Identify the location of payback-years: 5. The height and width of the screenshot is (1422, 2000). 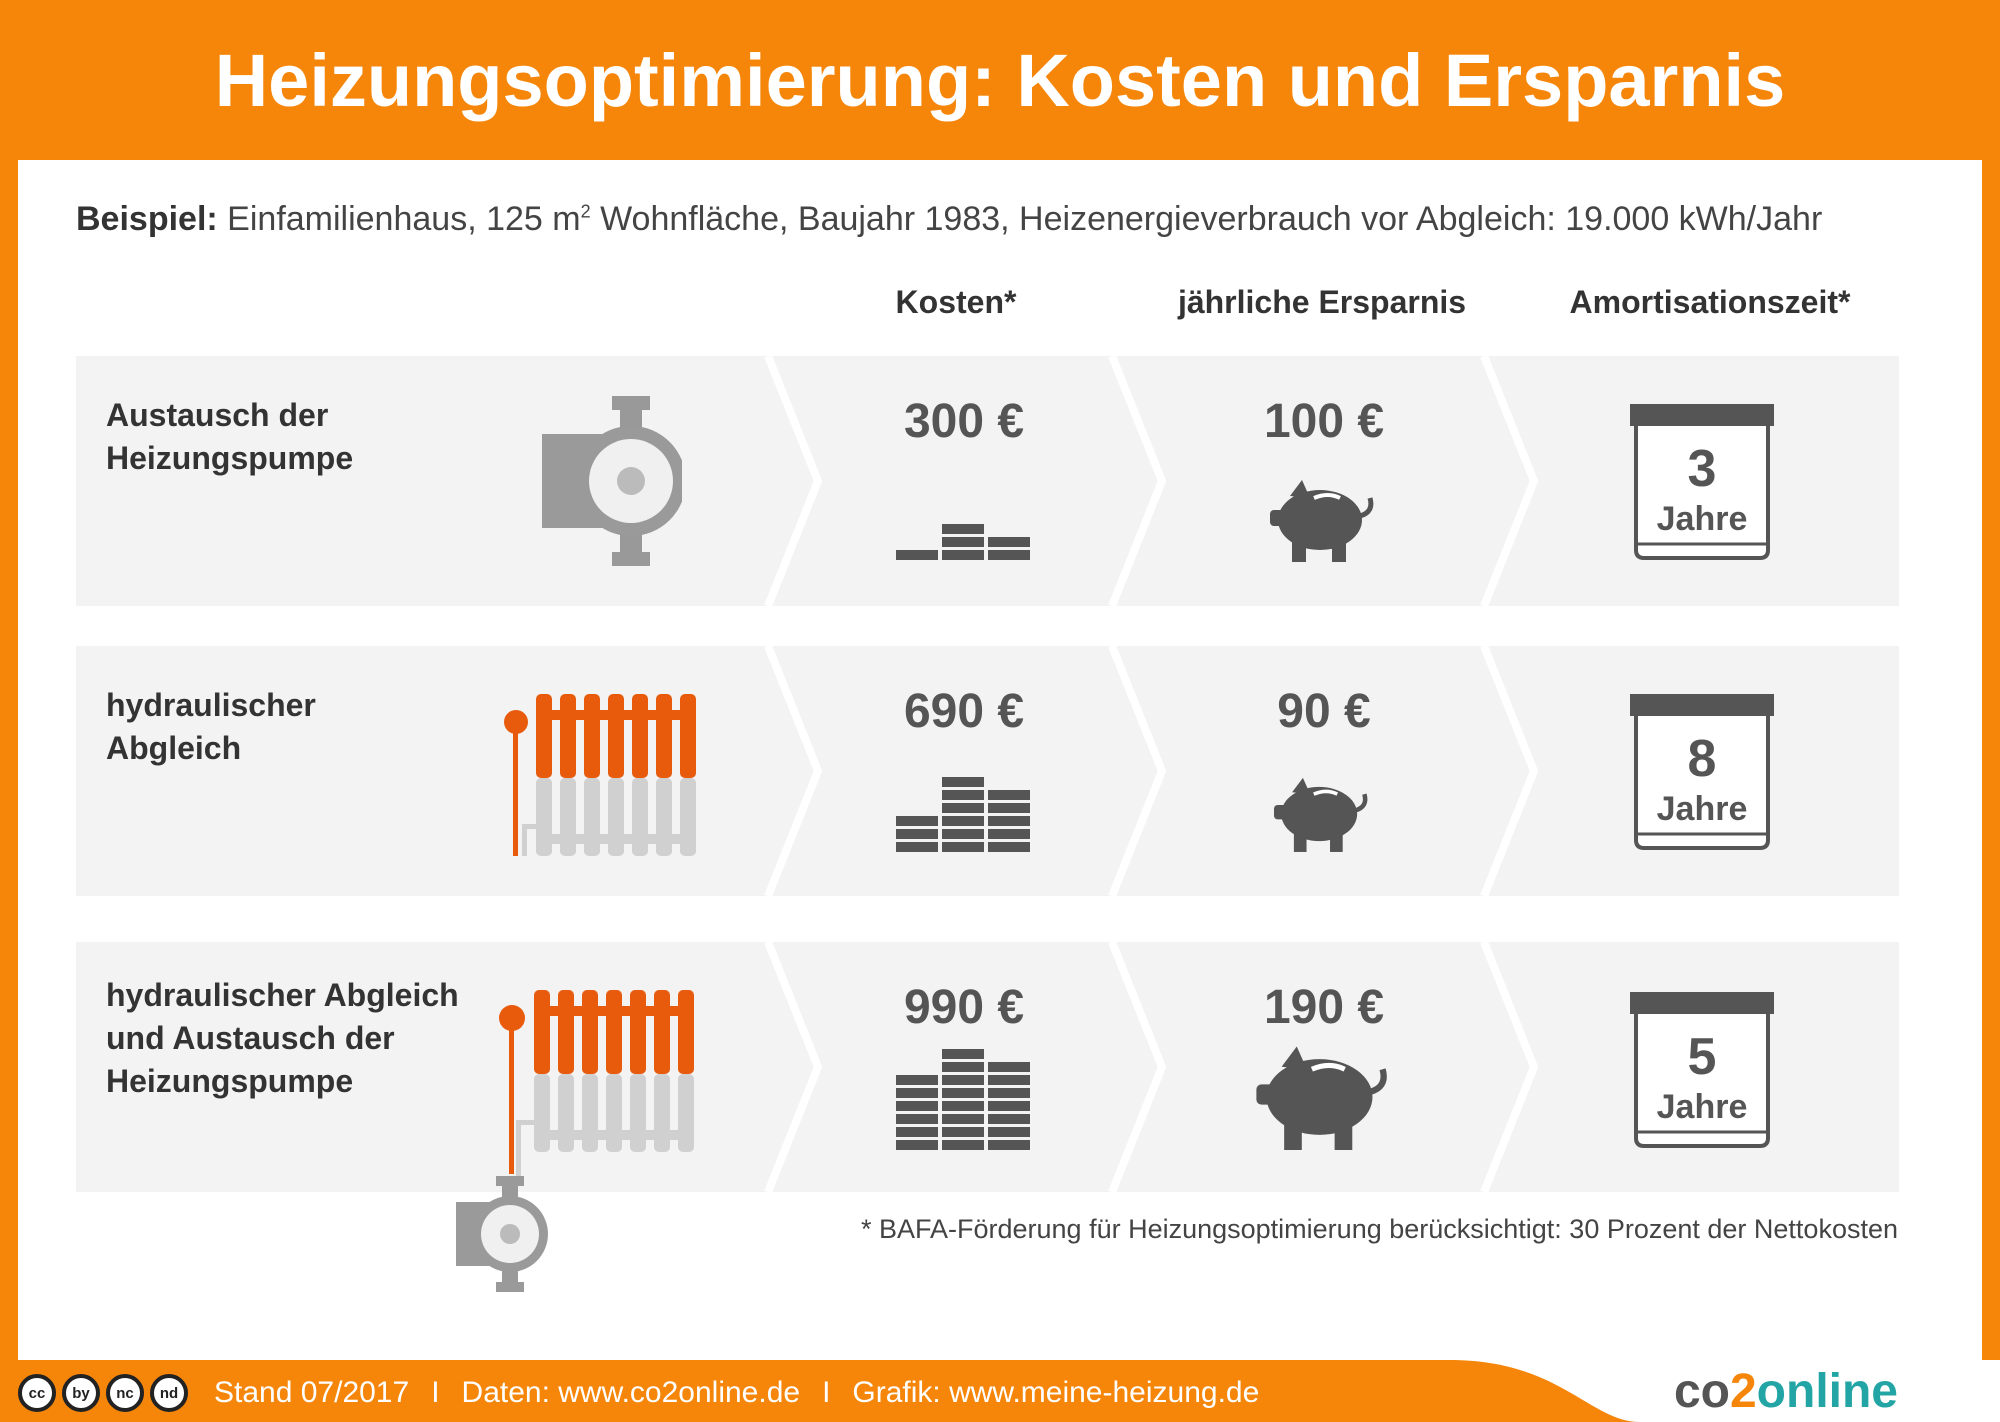
(1702, 1057).